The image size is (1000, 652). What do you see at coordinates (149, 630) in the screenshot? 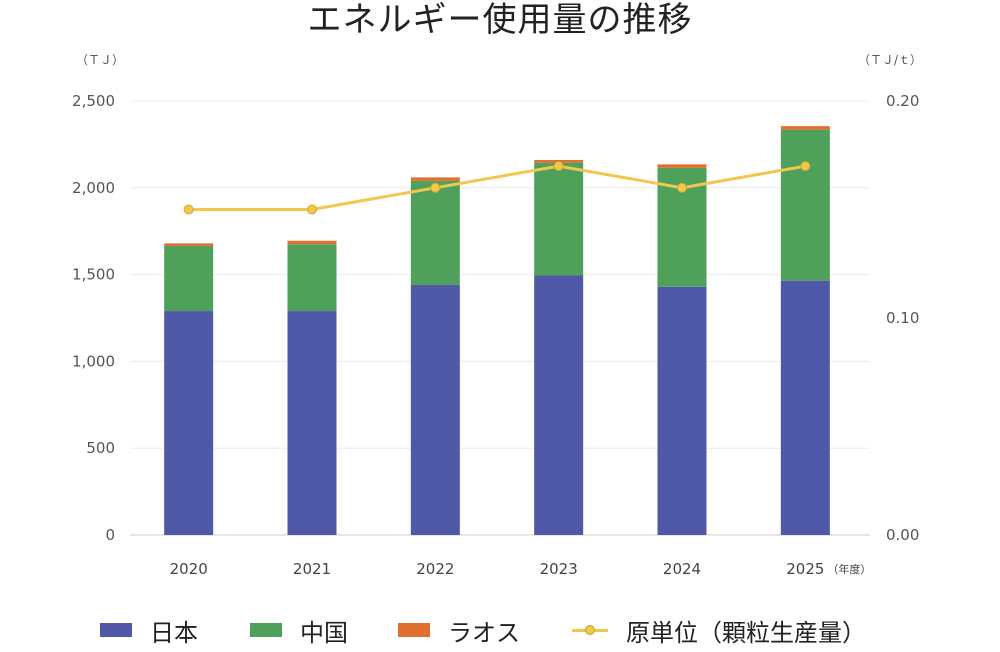
I see `legend-item-japan: 日本` at bounding box center [149, 630].